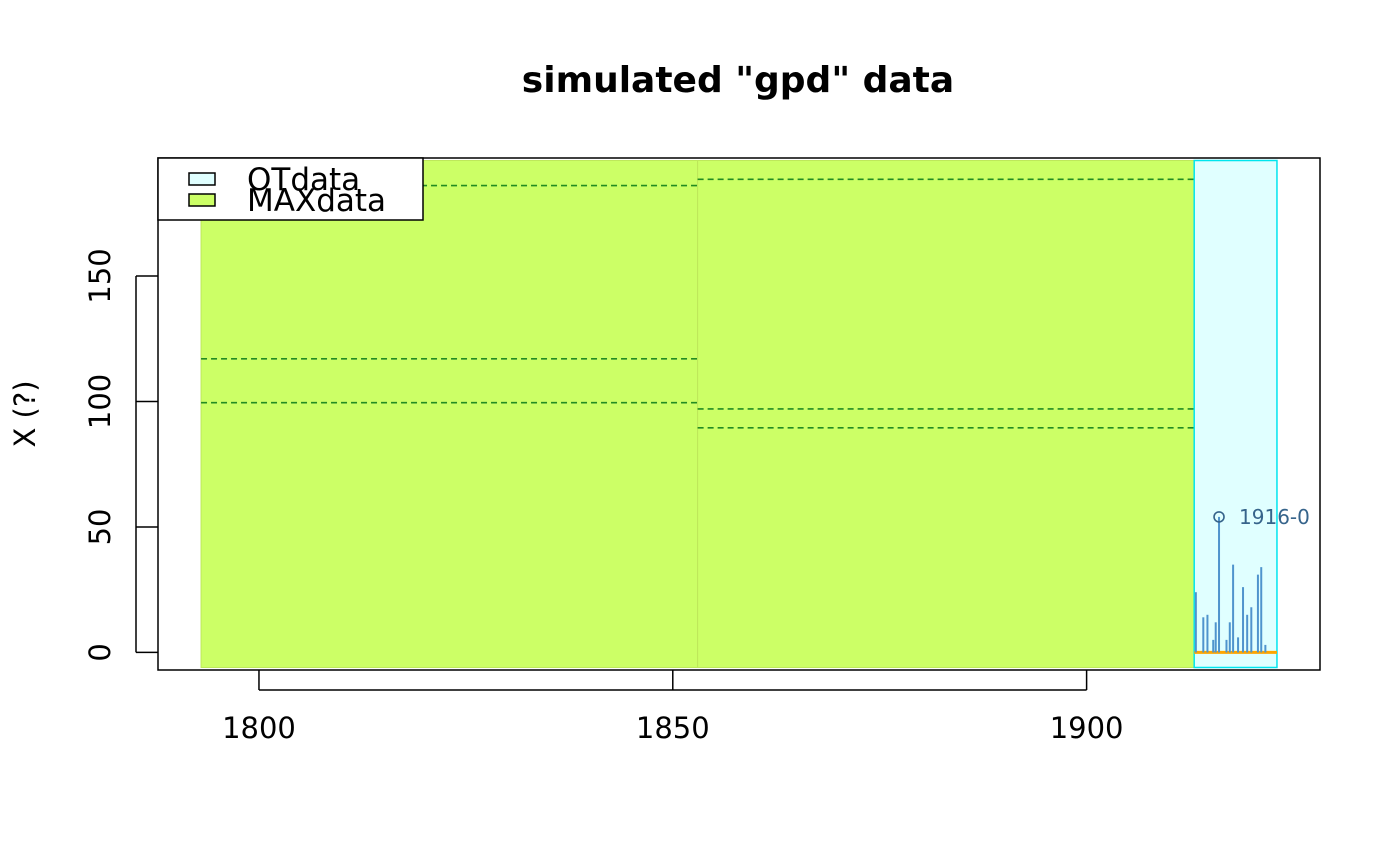  I want to click on chart-title: simulated "gpd" data, so click(738, 80).